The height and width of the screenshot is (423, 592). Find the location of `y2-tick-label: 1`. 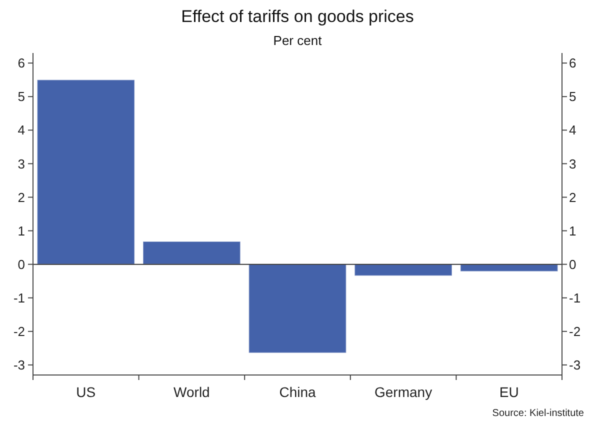

y2-tick-label: 1 is located at coordinates (572, 230).